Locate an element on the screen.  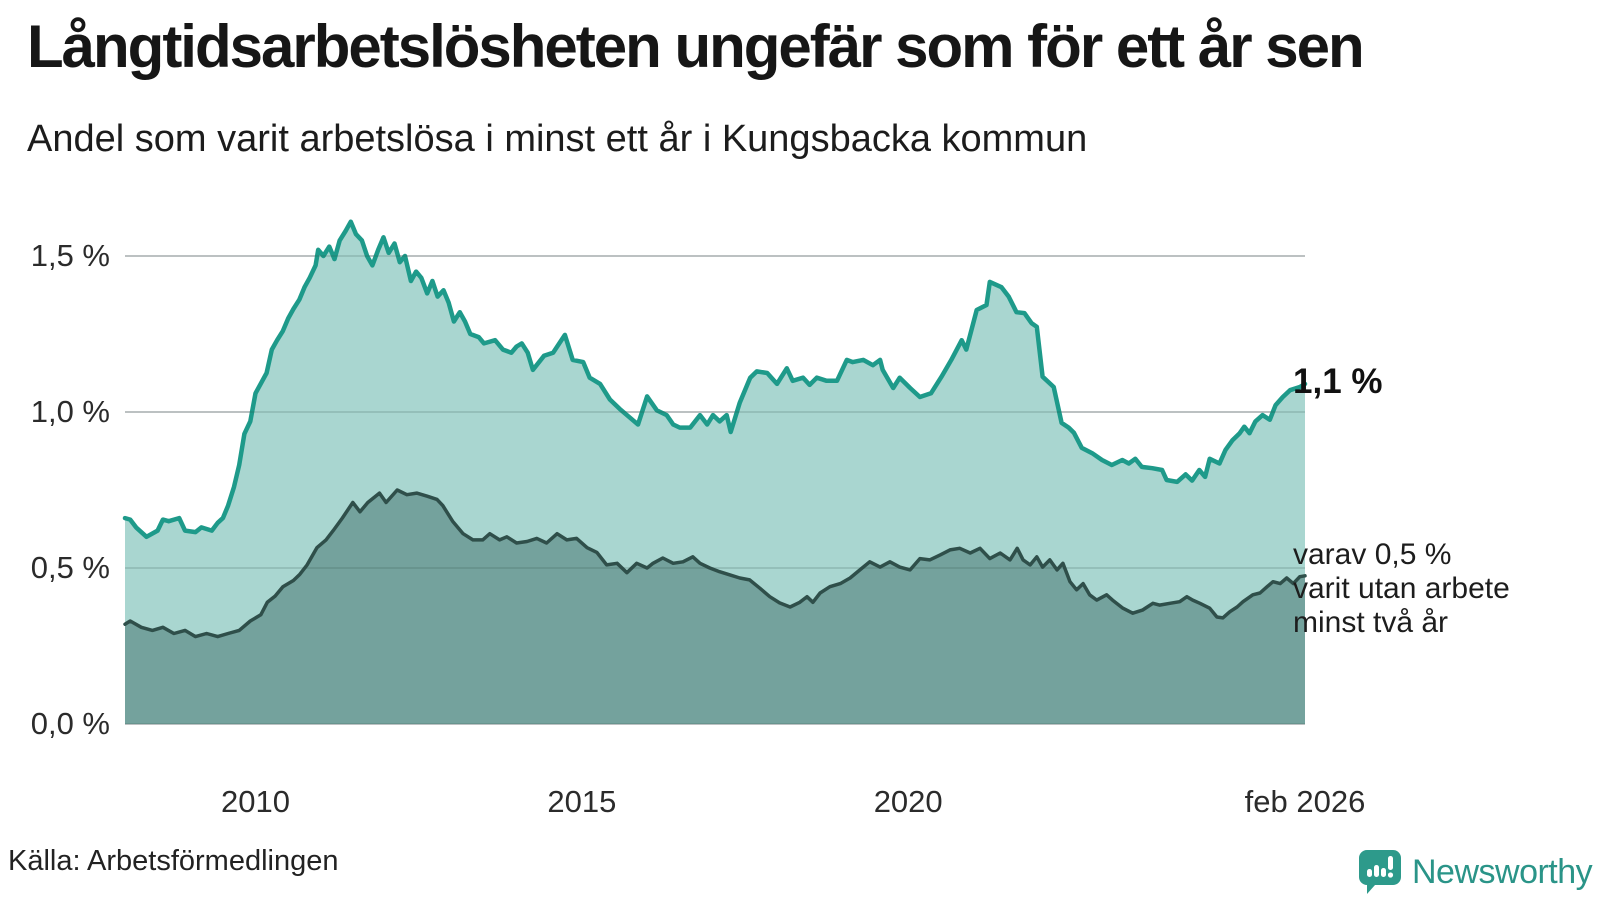
secondary-annotation-line: minst två år is located at coordinates (1371, 622).